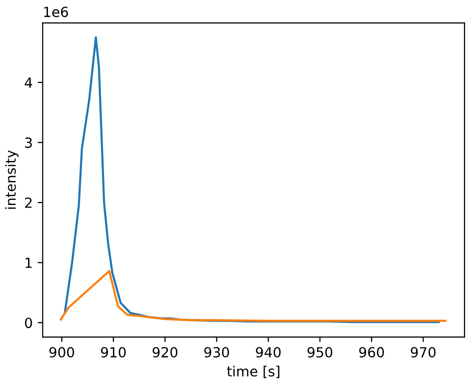  I want to click on y-tick-label: 3, so click(28, 142).